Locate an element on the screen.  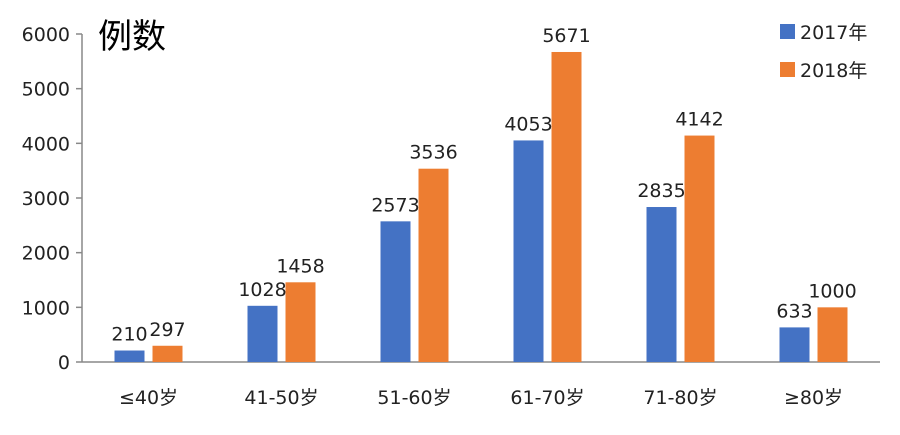
data-label: 210 is located at coordinates (129, 335).